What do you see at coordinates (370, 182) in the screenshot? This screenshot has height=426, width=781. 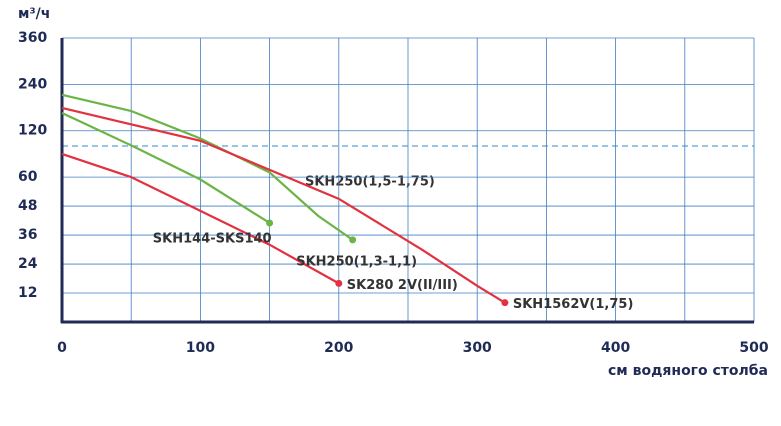 I see `annotation: SKH250(1,5-1,75)` at bounding box center [370, 182].